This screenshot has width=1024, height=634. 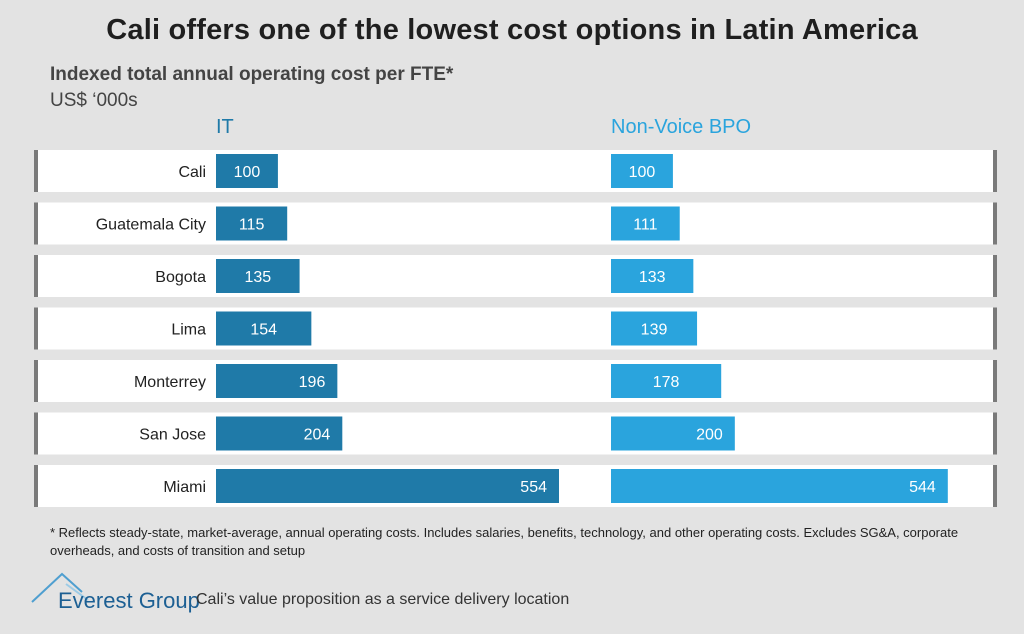 What do you see at coordinates (994, 433) in the screenshot?
I see `row-right-edge-san-jose` at bounding box center [994, 433].